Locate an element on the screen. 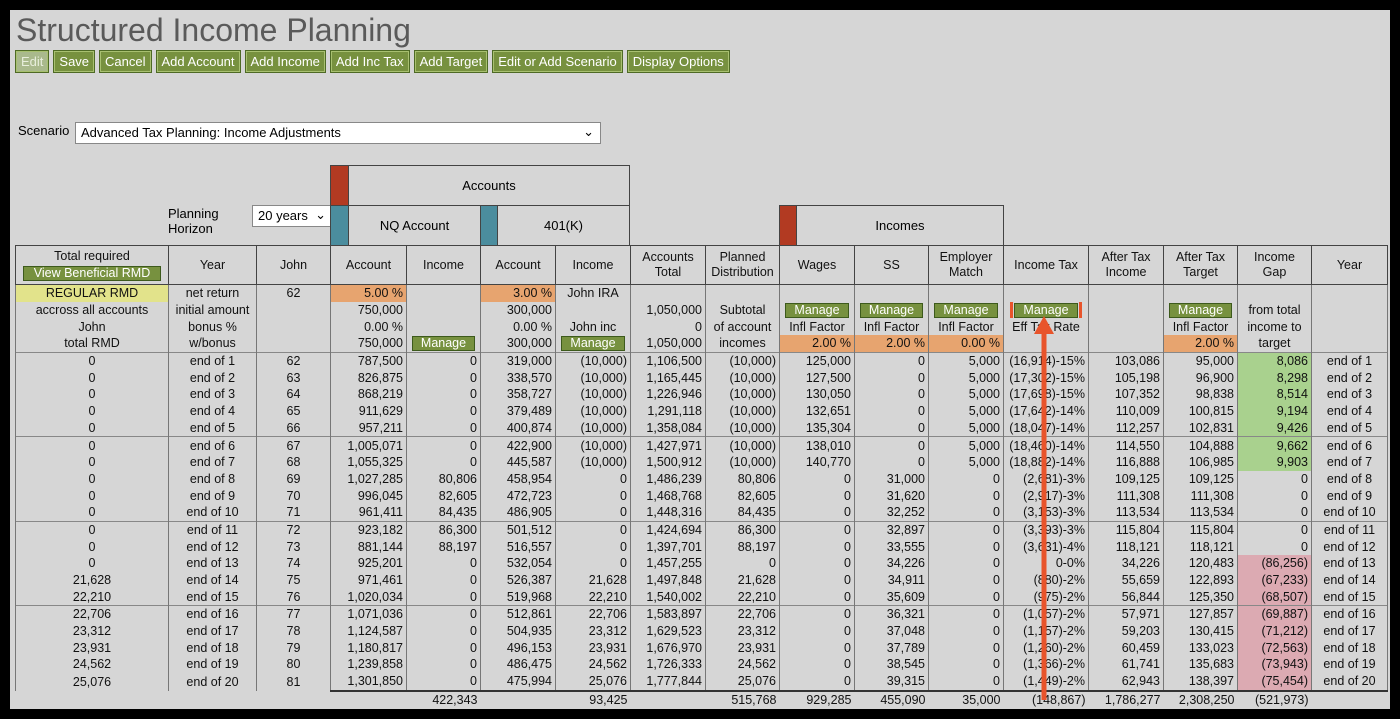 The height and width of the screenshot is (719, 1400). data-cell: 868,219 is located at coordinates (368, 394).